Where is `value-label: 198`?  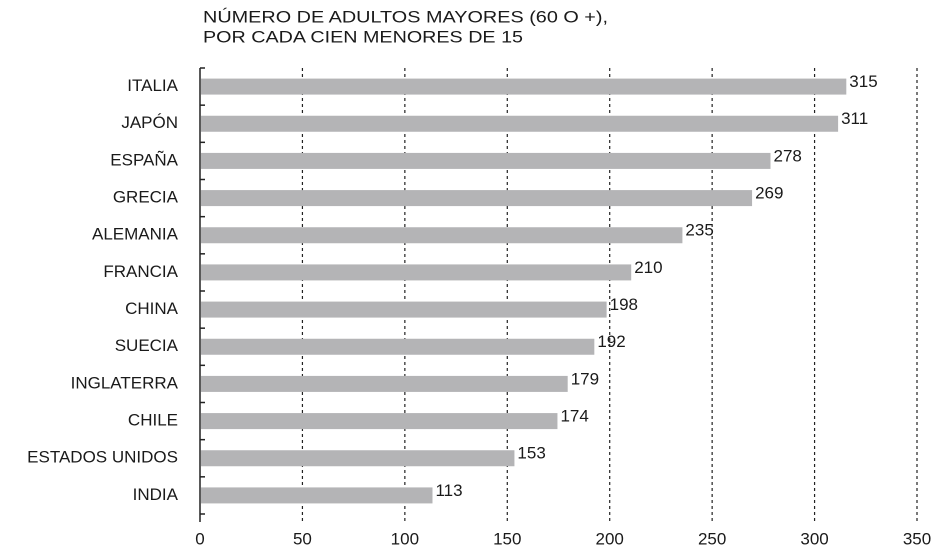
value-label: 198 is located at coordinates (624, 304).